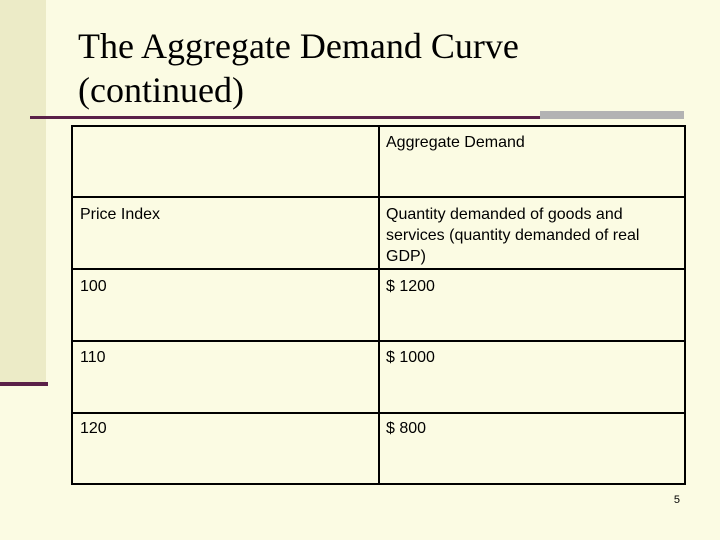  Describe the element at coordinates (676, 500) in the screenshot. I see `slide-number: 5` at that location.